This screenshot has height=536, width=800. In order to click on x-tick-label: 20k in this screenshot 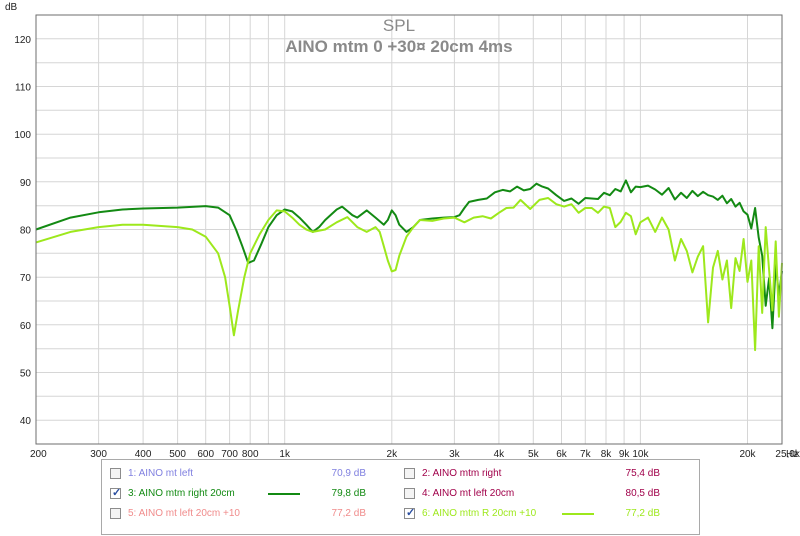, I will do `click(747, 453)`.